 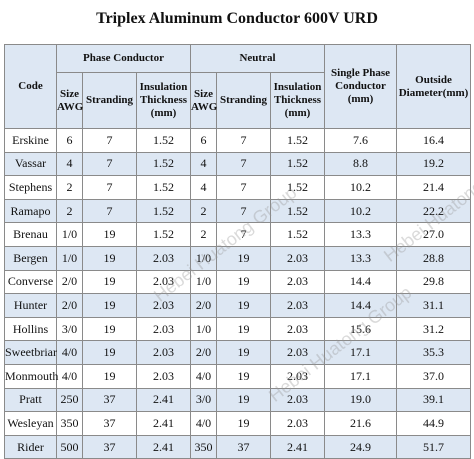 I want to click on outside-diameter-cell: 51.7, so click(x=434, y=446).